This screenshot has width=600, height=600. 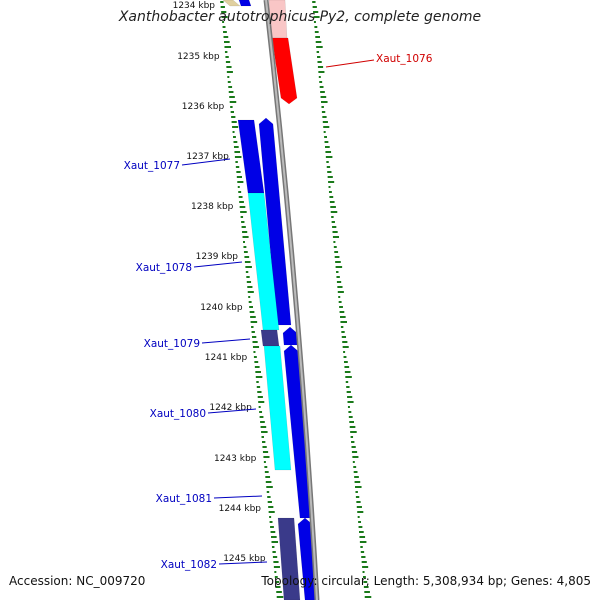 I want to click on gene-label-xaut_1077: Xaut_1077, so click(x=152, y=166).